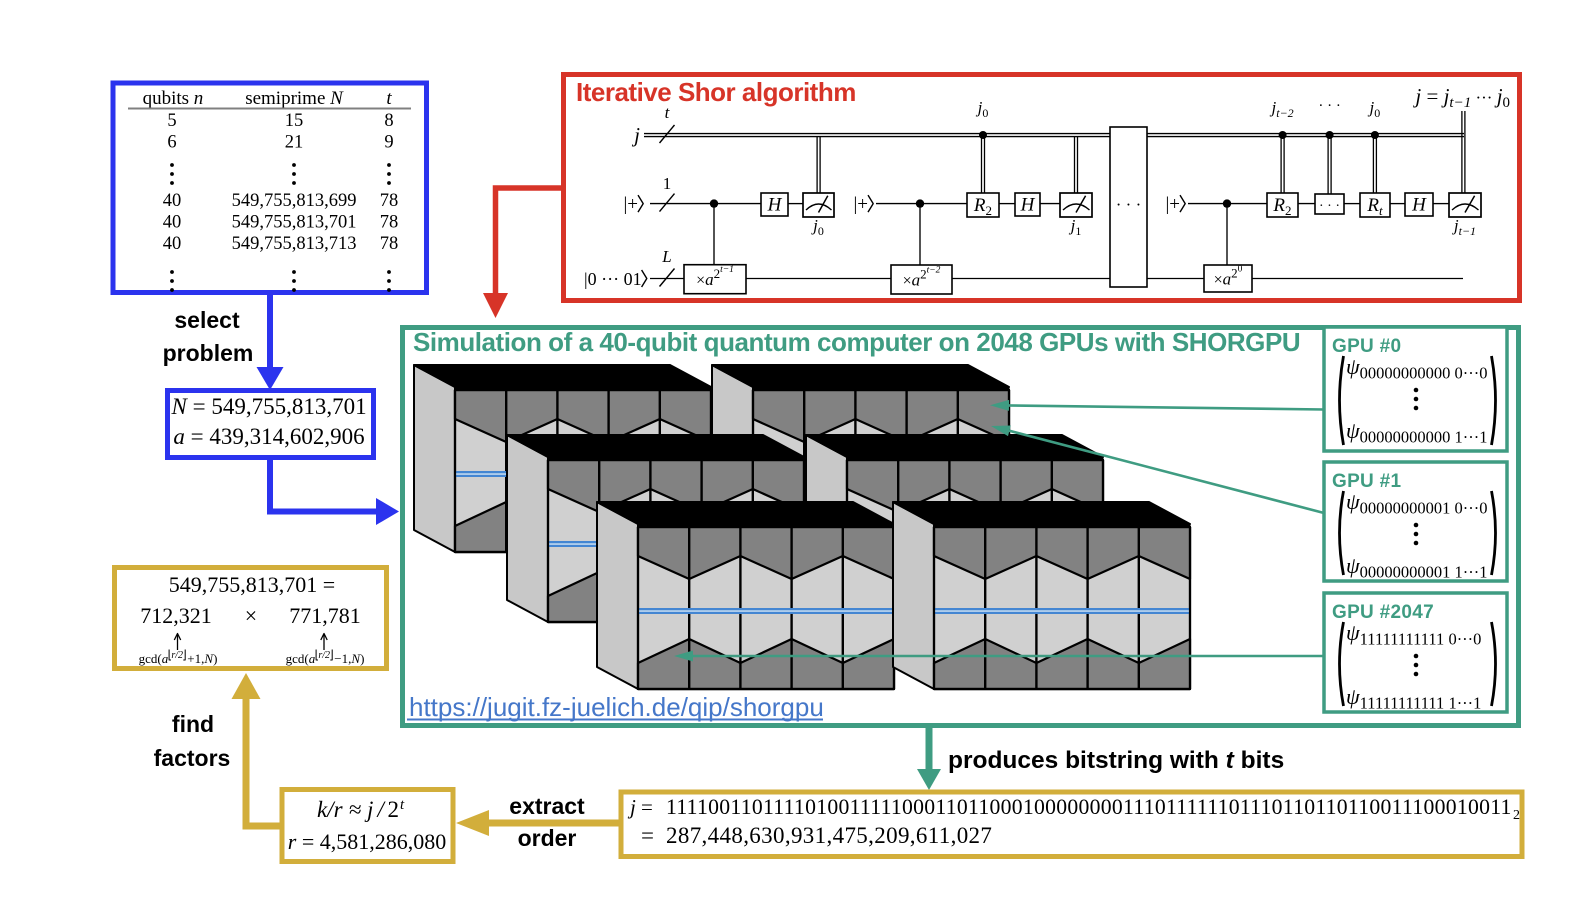 The width and height of the screenshot is (1584, 916). I want to click on svg-text: ×a20, so click(1228, 277).